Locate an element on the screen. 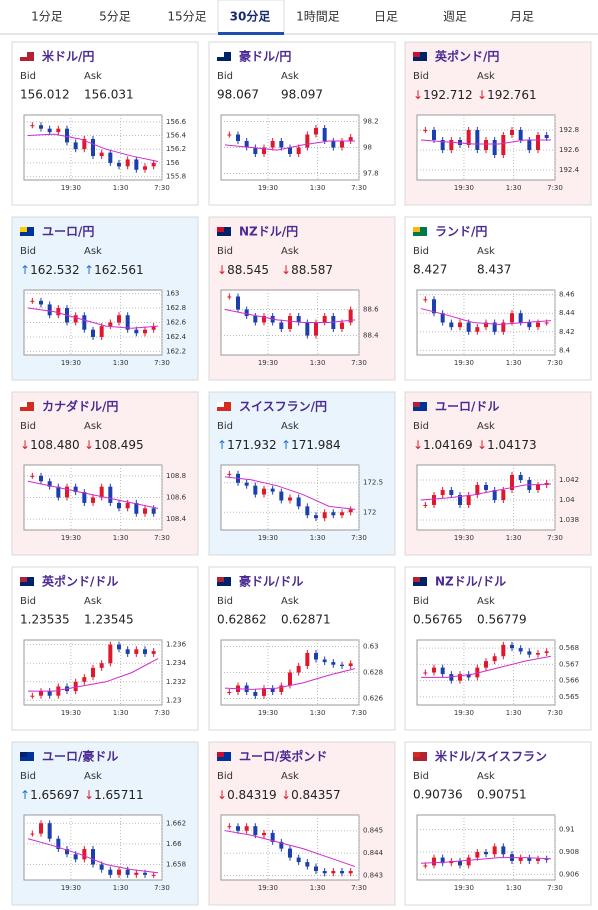 The image size is (598, 910). tab: 1分足 is located at coordinates (47, 17).